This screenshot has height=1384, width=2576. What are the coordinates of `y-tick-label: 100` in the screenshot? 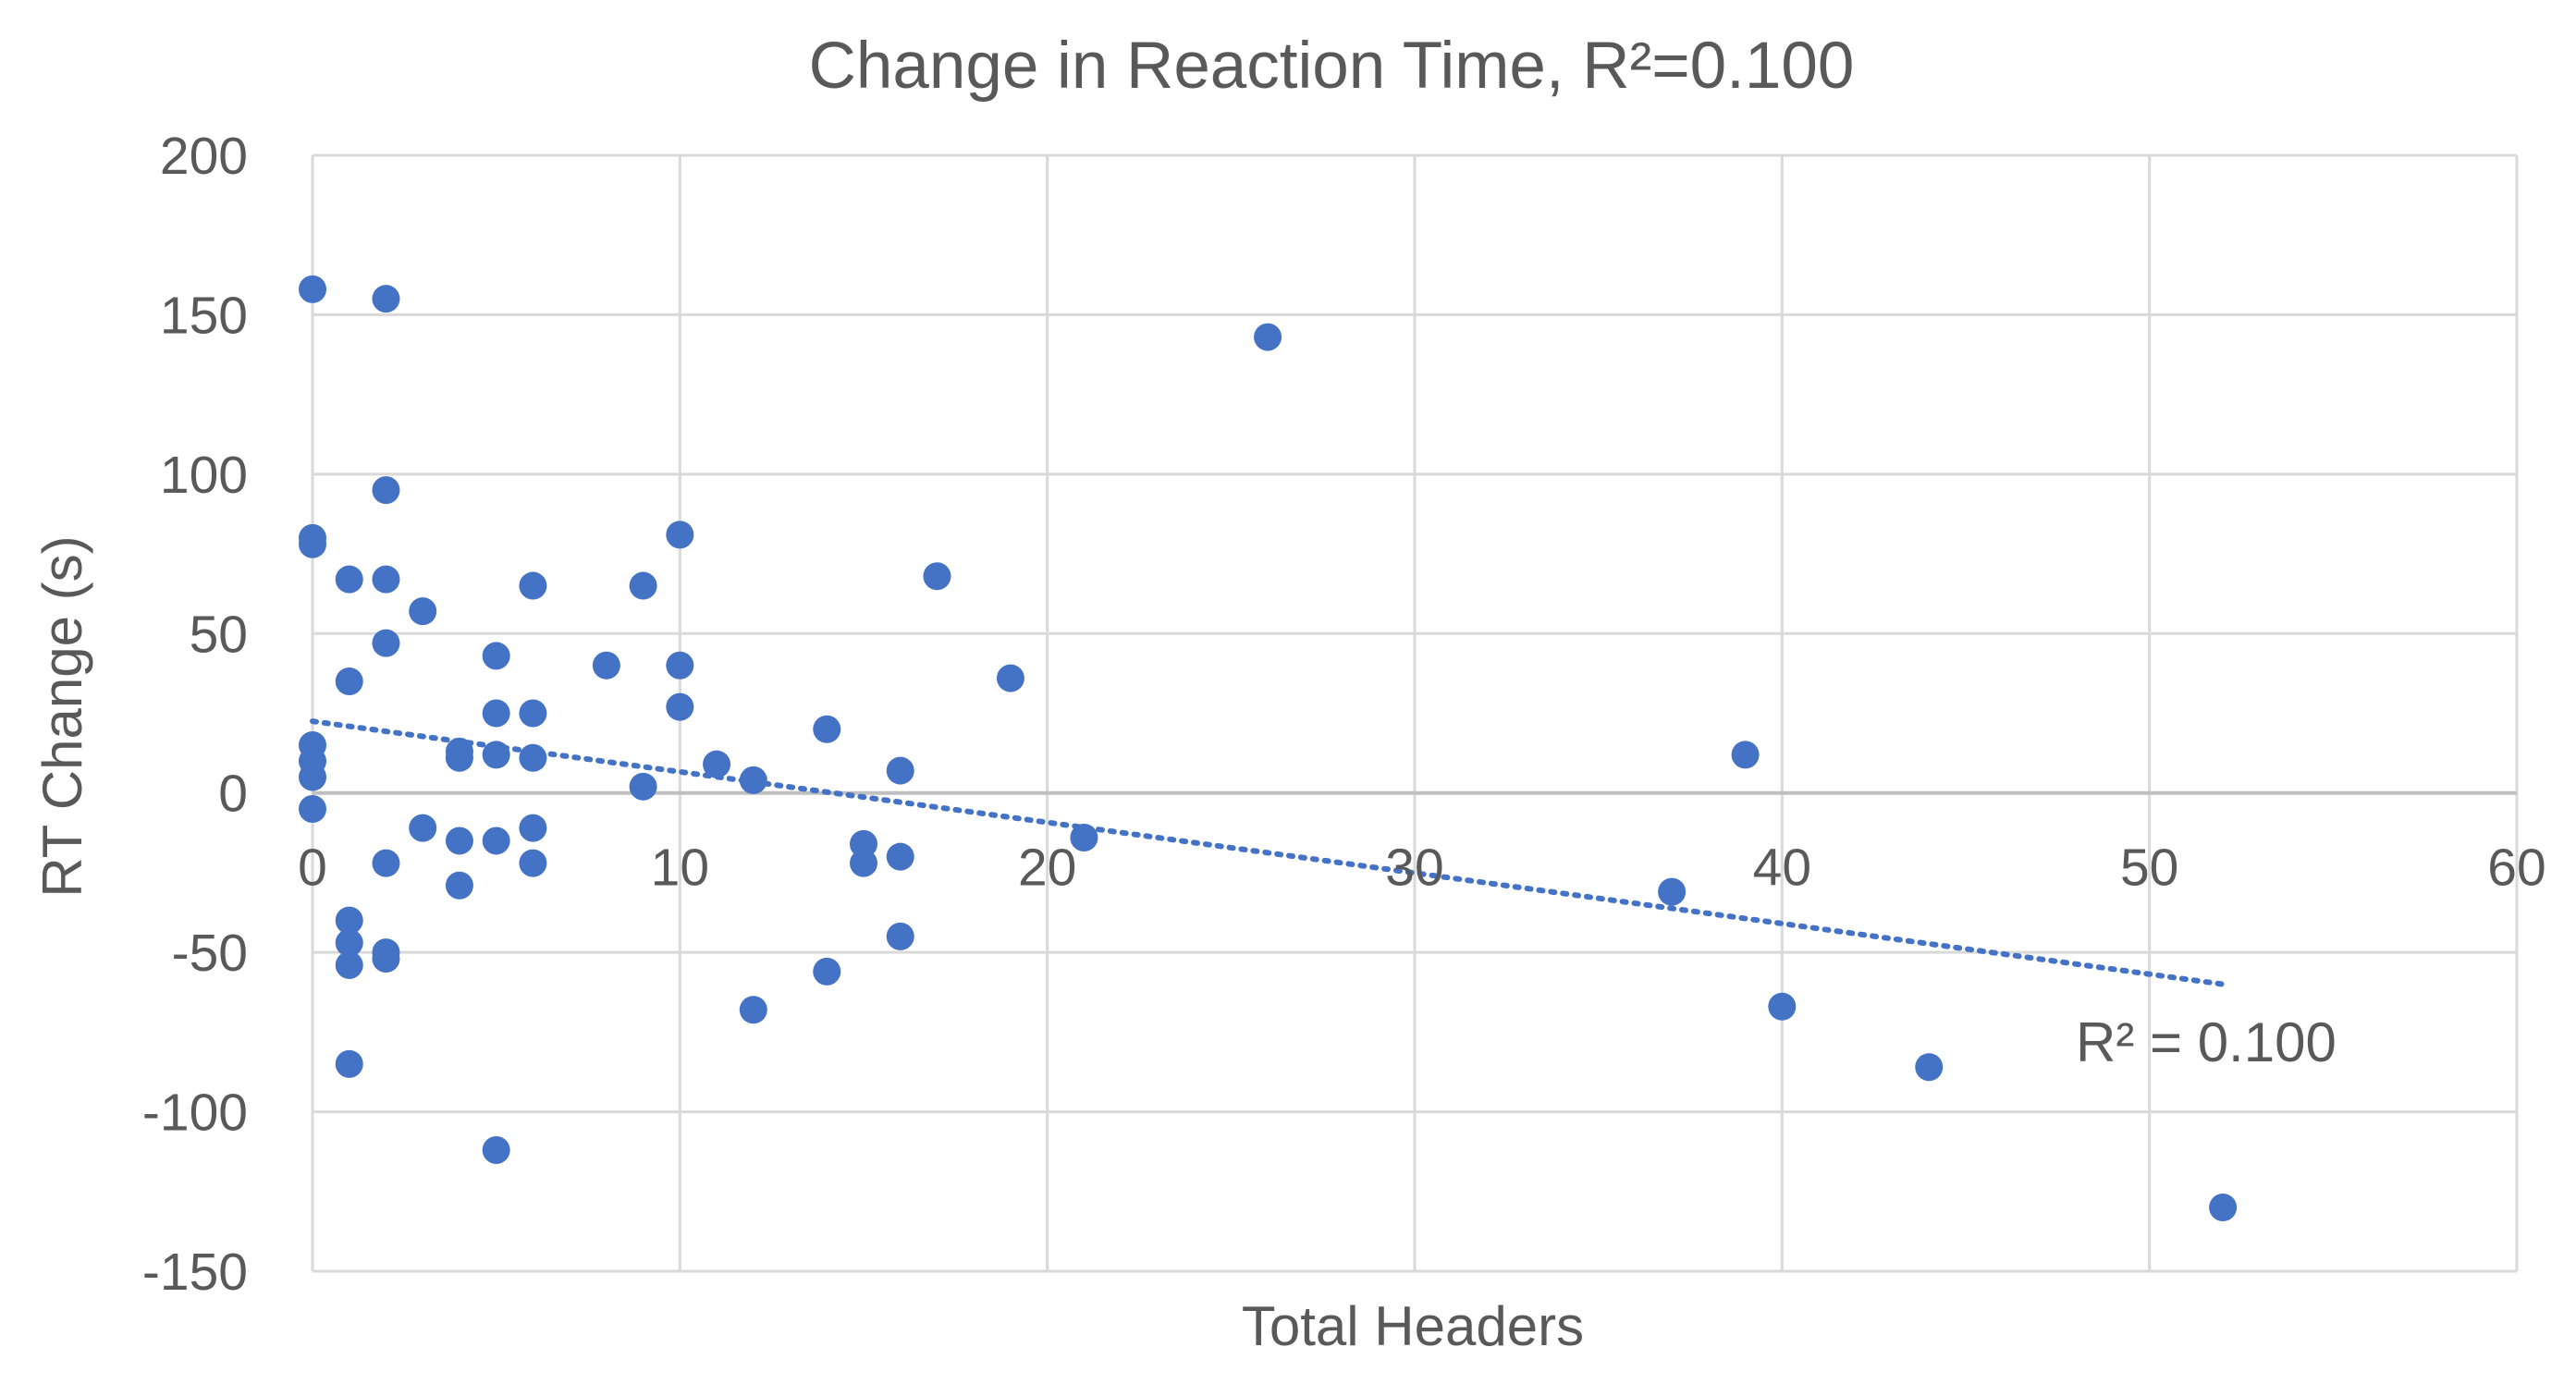 It's located at (204, 475).